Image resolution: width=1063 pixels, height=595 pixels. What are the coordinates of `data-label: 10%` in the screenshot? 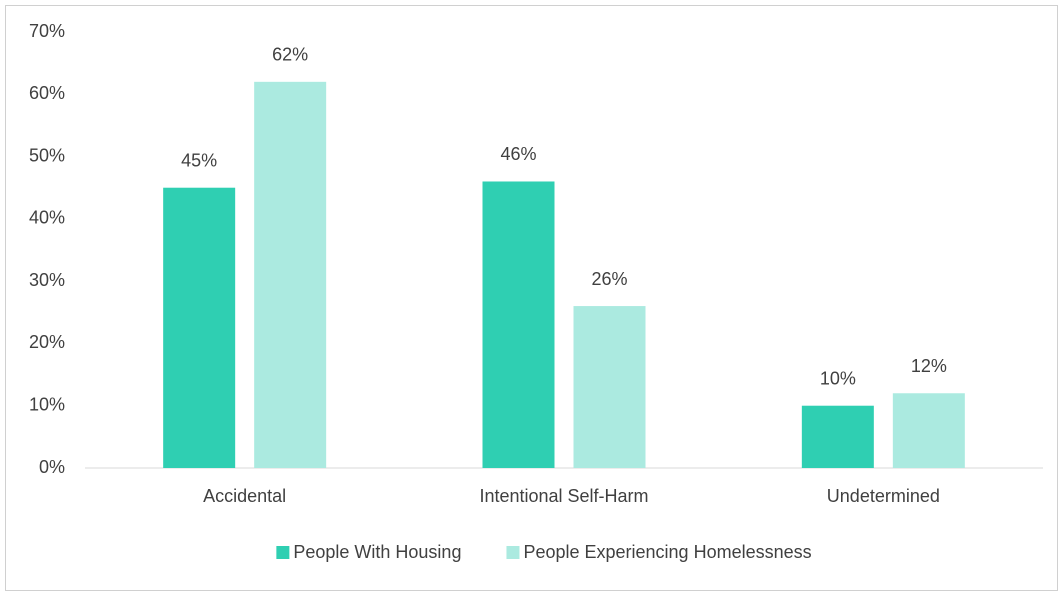 It's located at (838, 378).